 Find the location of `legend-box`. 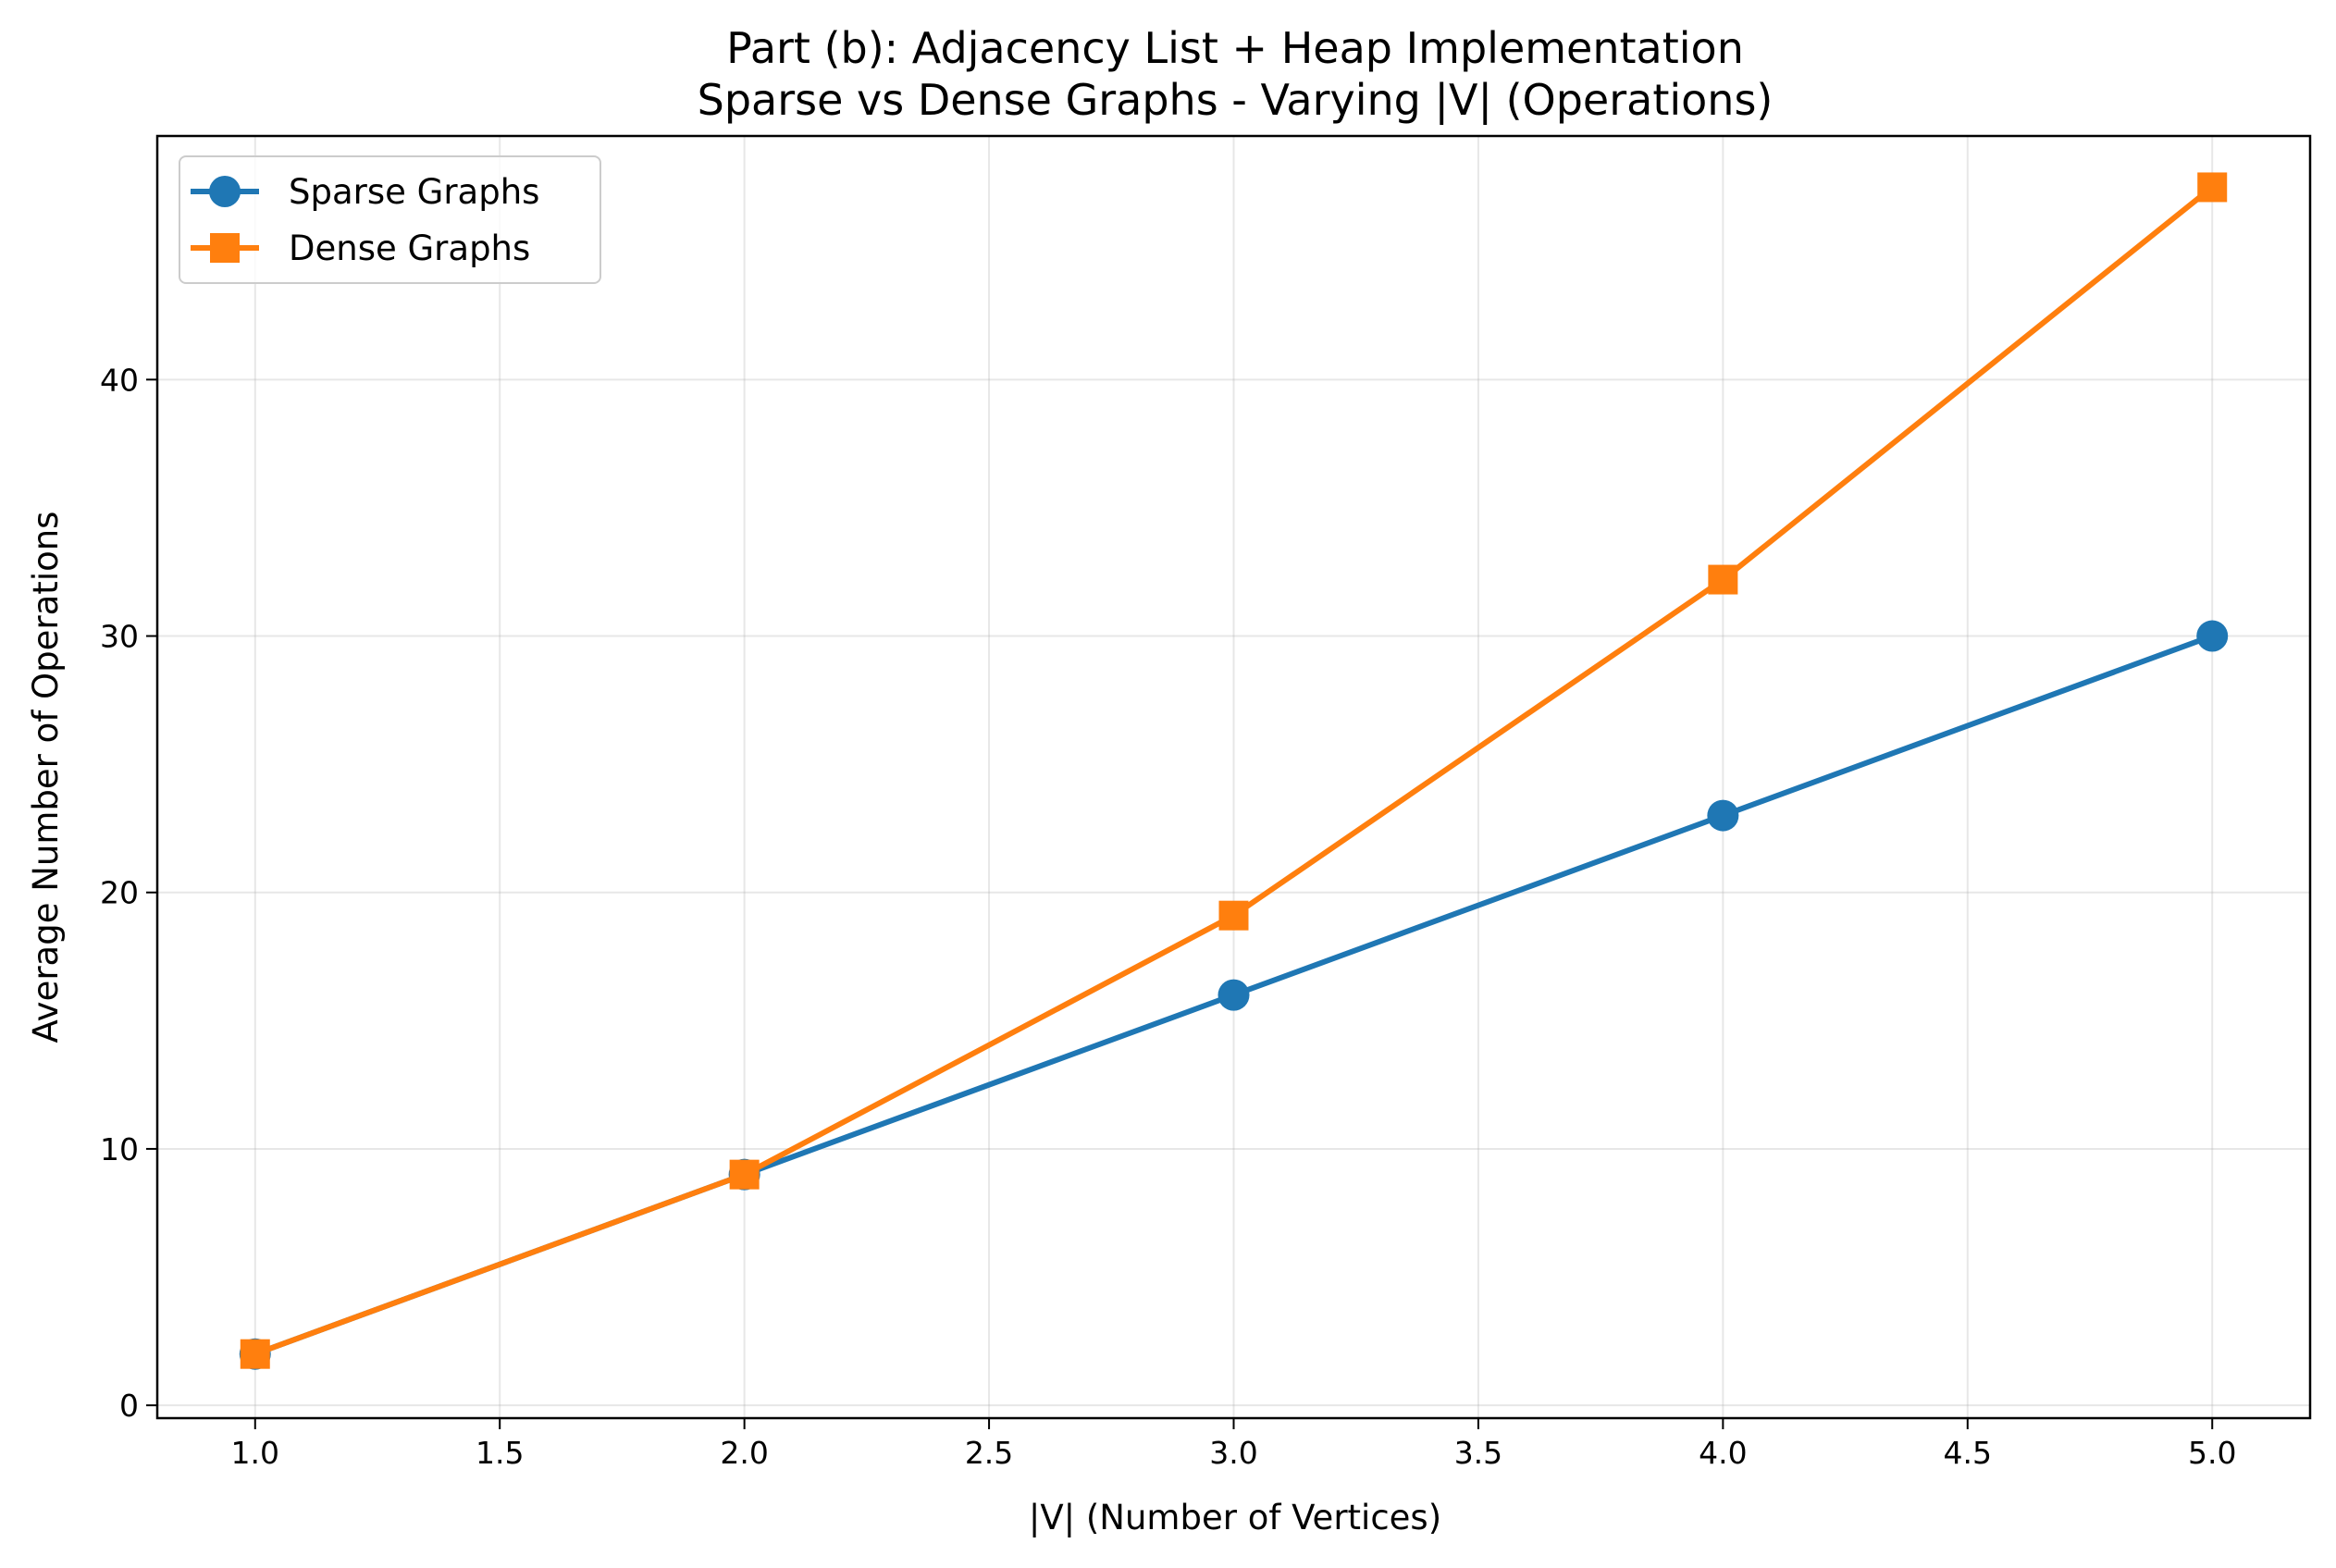

legend-box is located at coordinates (390, 219).